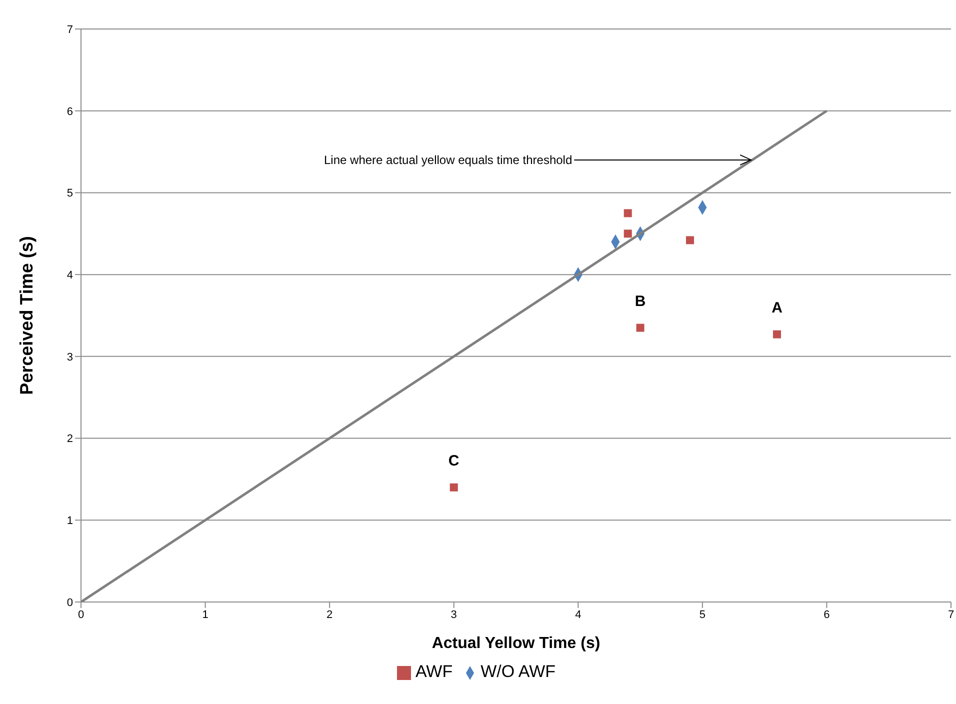 The height and width of the screenshot is (704, 956). What do you see at coordinates (81, 614) in the screenshot?
I see `x-tick-label: 0` at bounding box center [81, 614].